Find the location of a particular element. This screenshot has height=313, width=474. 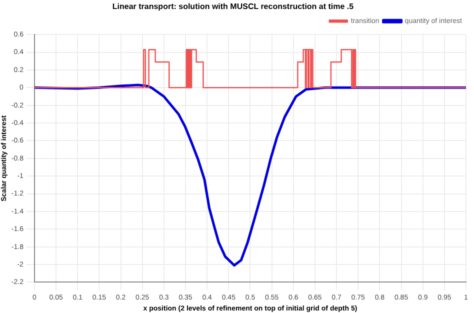

chart-title: Linear transport: solution with MUSCL reconstruction at time .5 is located at coordinates (233, 7).